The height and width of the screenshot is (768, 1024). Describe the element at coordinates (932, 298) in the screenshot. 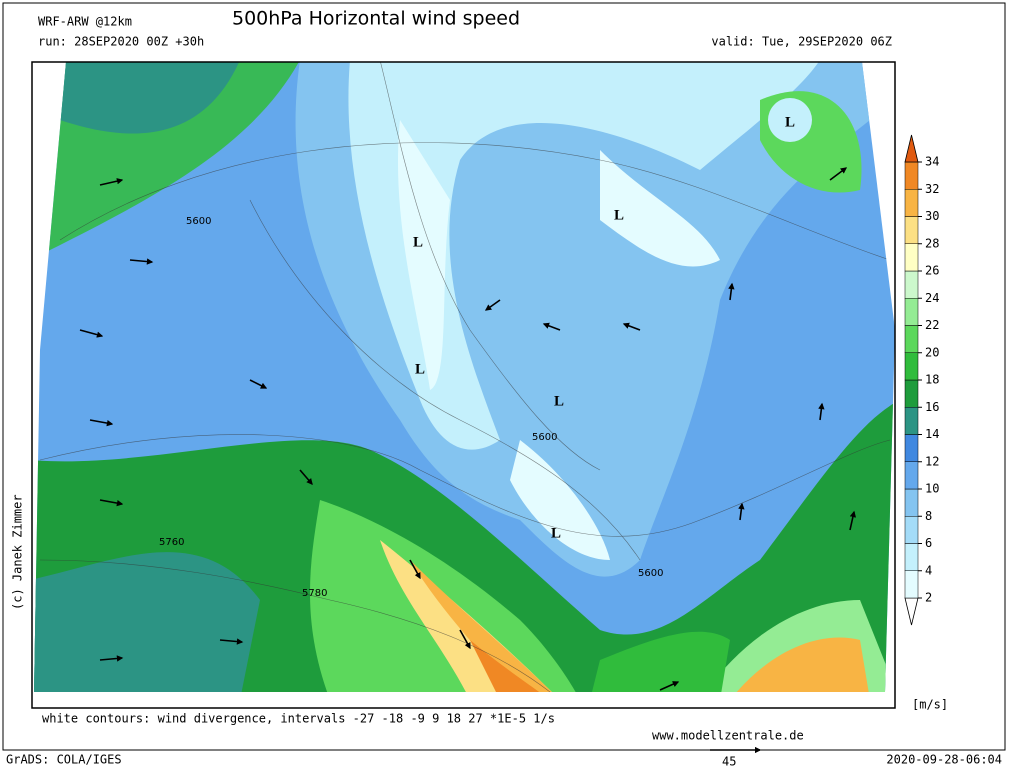

I see `colorbar-tick-label: 24` at that location.